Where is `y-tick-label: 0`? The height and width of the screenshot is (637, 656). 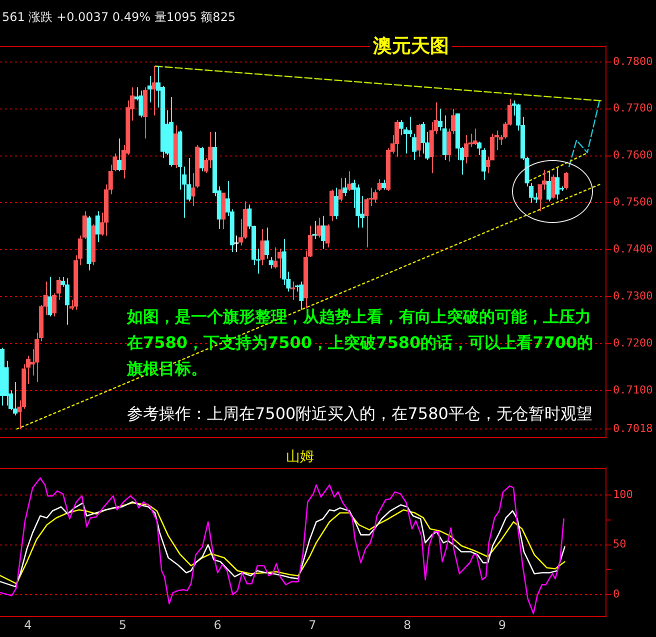 y-tick-label: 0 is located at coordinates (616, 594).